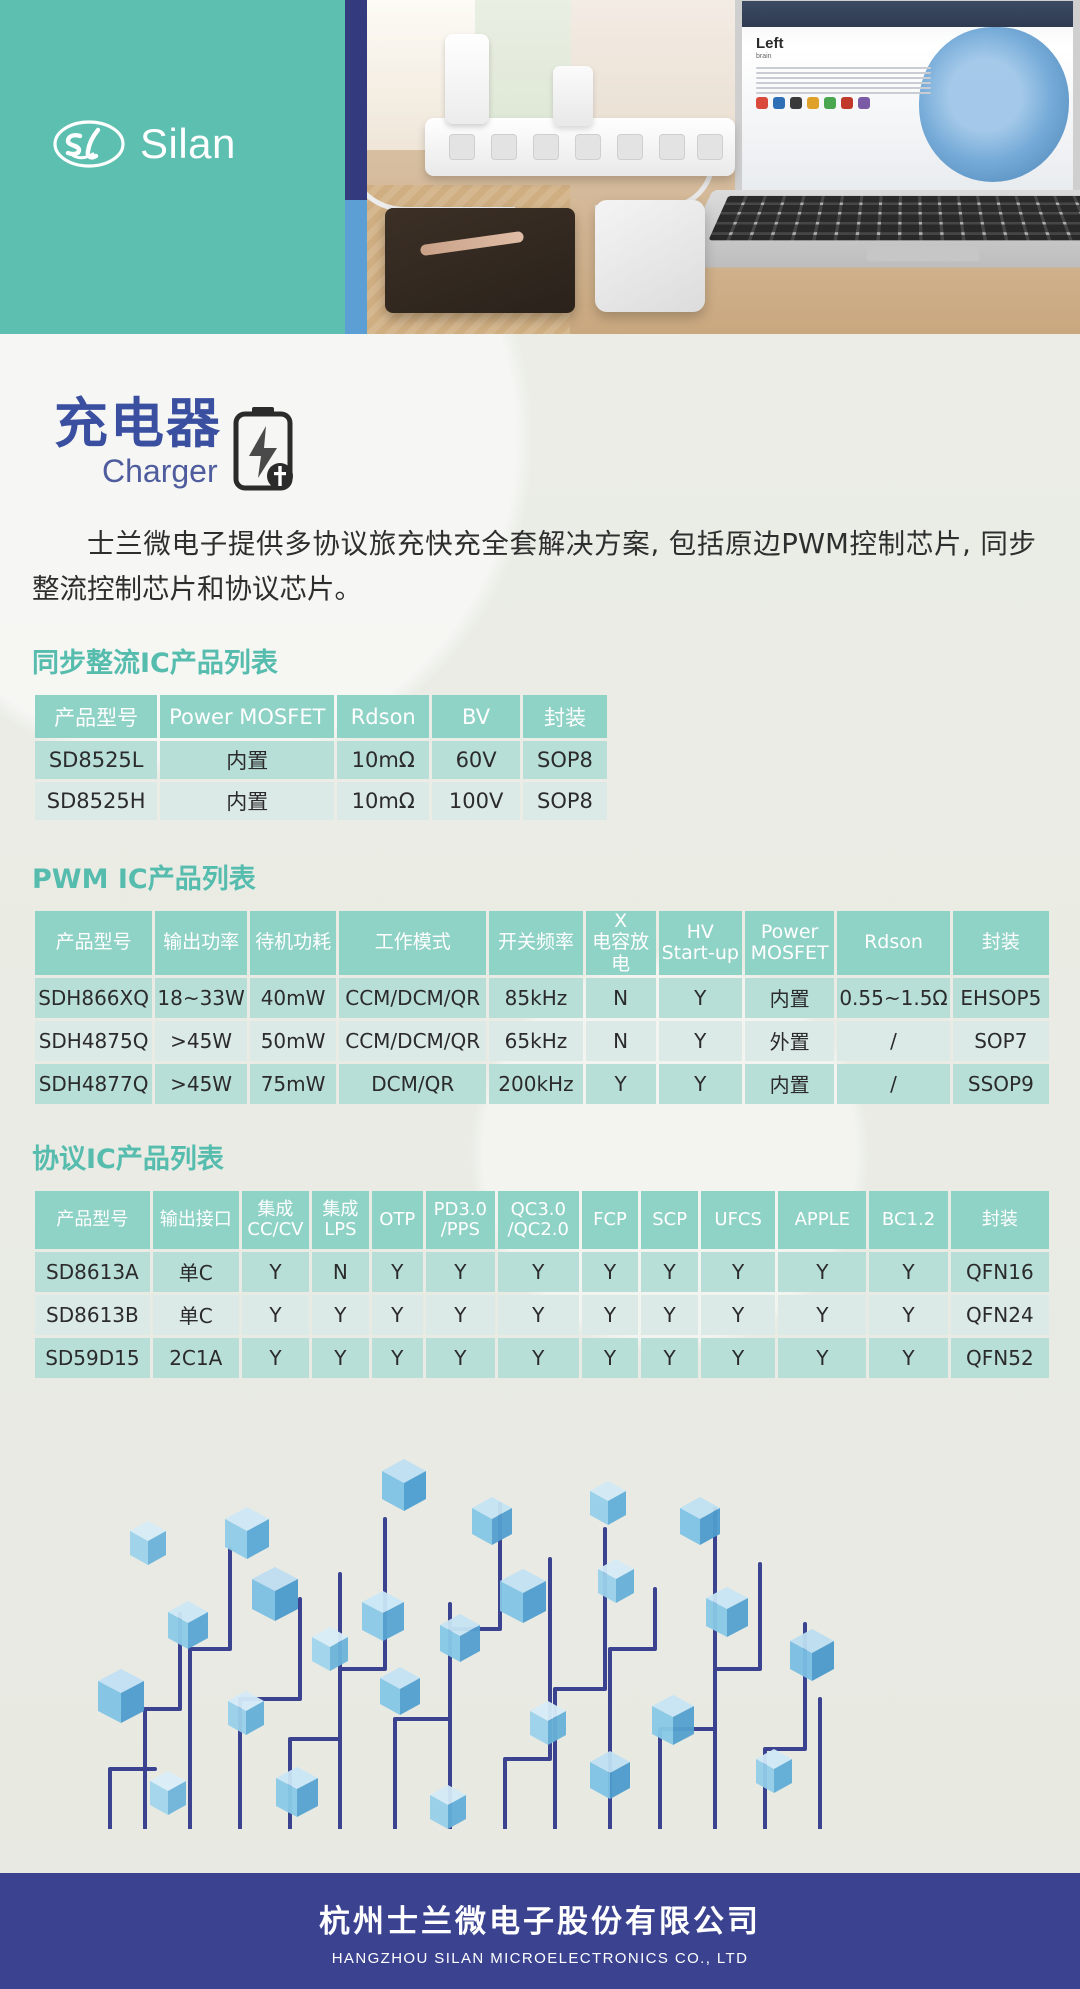  Describe the element at coordinates (275, 1209) in the screenshot. I see `col-header-line1: 集成` at that location.